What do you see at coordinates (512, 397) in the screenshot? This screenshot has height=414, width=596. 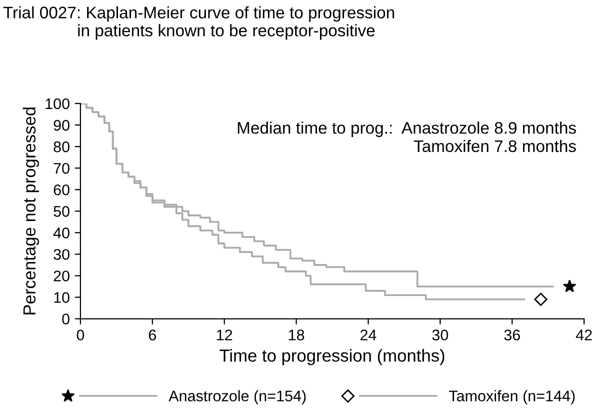 I see `legend-label: Tamoxifen (n=144)` at bounding box center [512, 397].